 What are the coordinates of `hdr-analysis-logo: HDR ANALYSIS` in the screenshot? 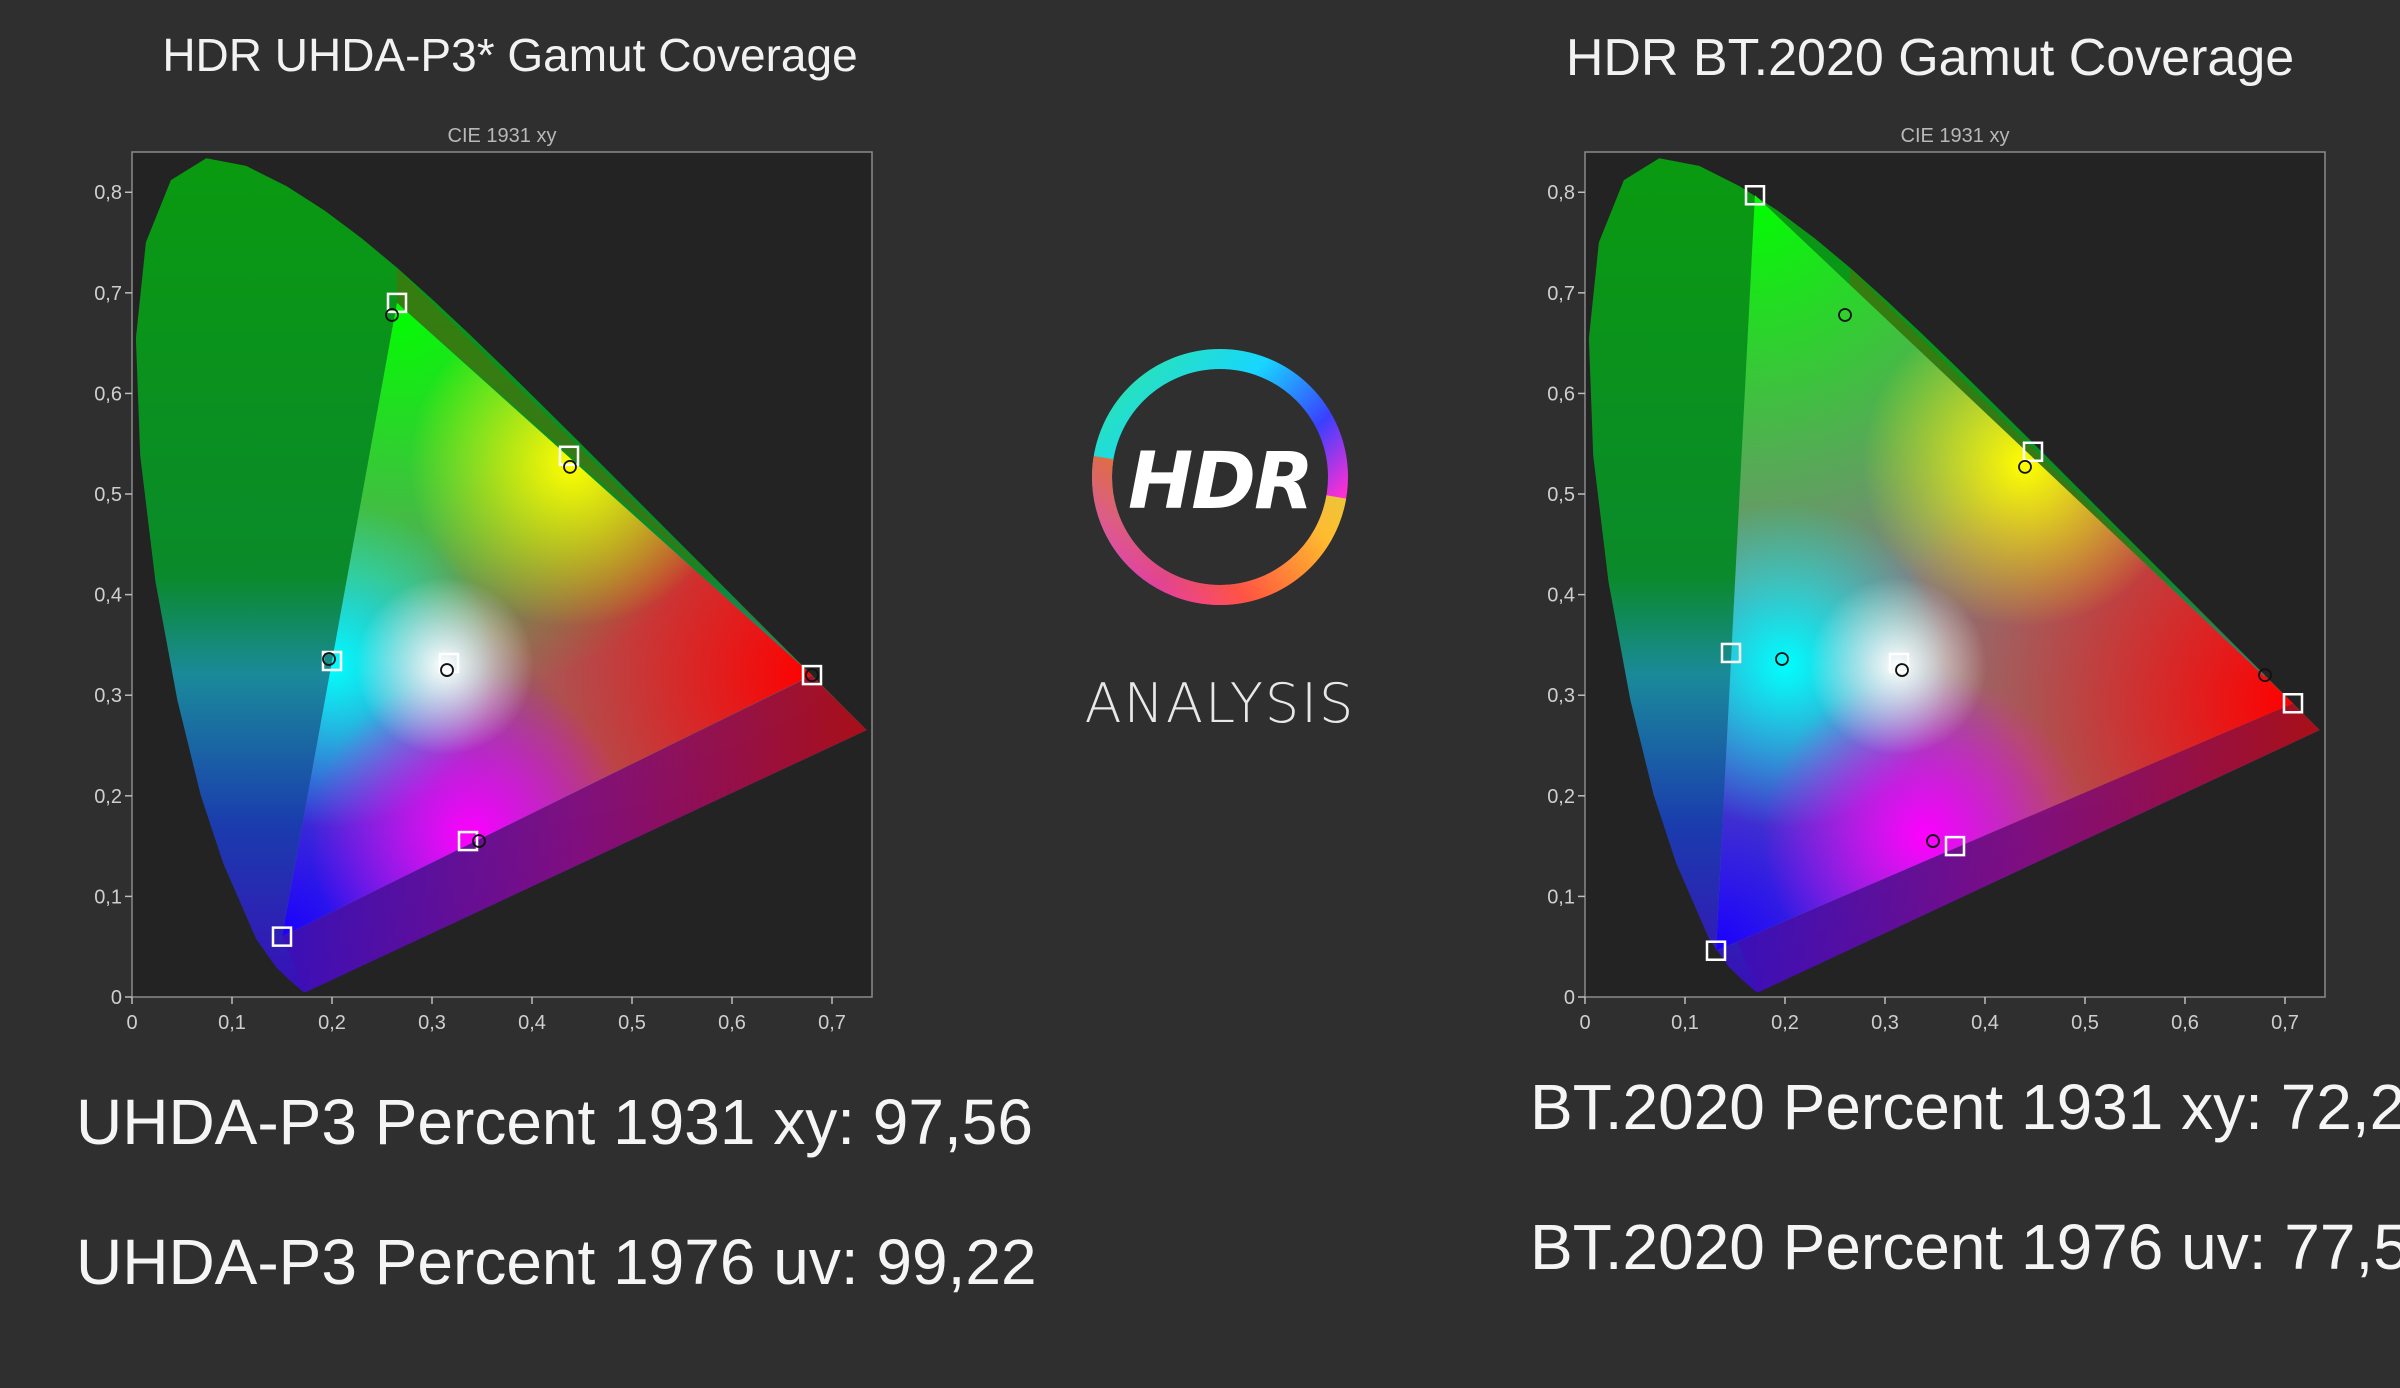 It's located at (1220, 538).